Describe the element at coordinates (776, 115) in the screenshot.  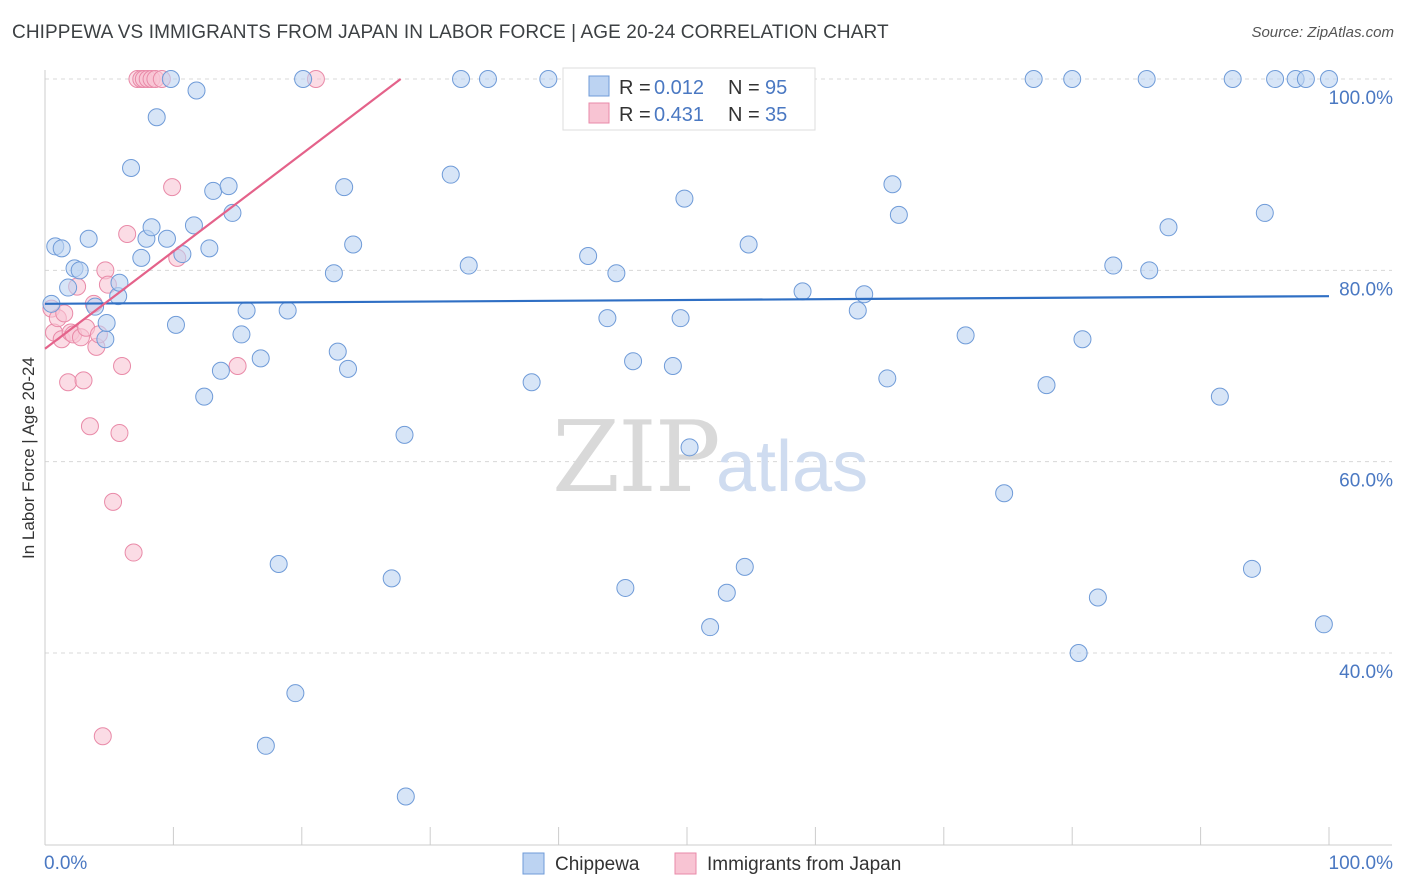
I see `legend-n-value-1: 35` at that location.